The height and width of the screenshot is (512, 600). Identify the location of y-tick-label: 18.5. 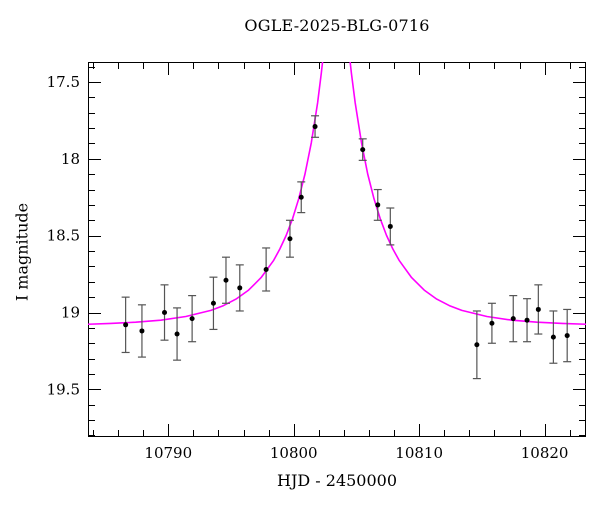
(63, 236).